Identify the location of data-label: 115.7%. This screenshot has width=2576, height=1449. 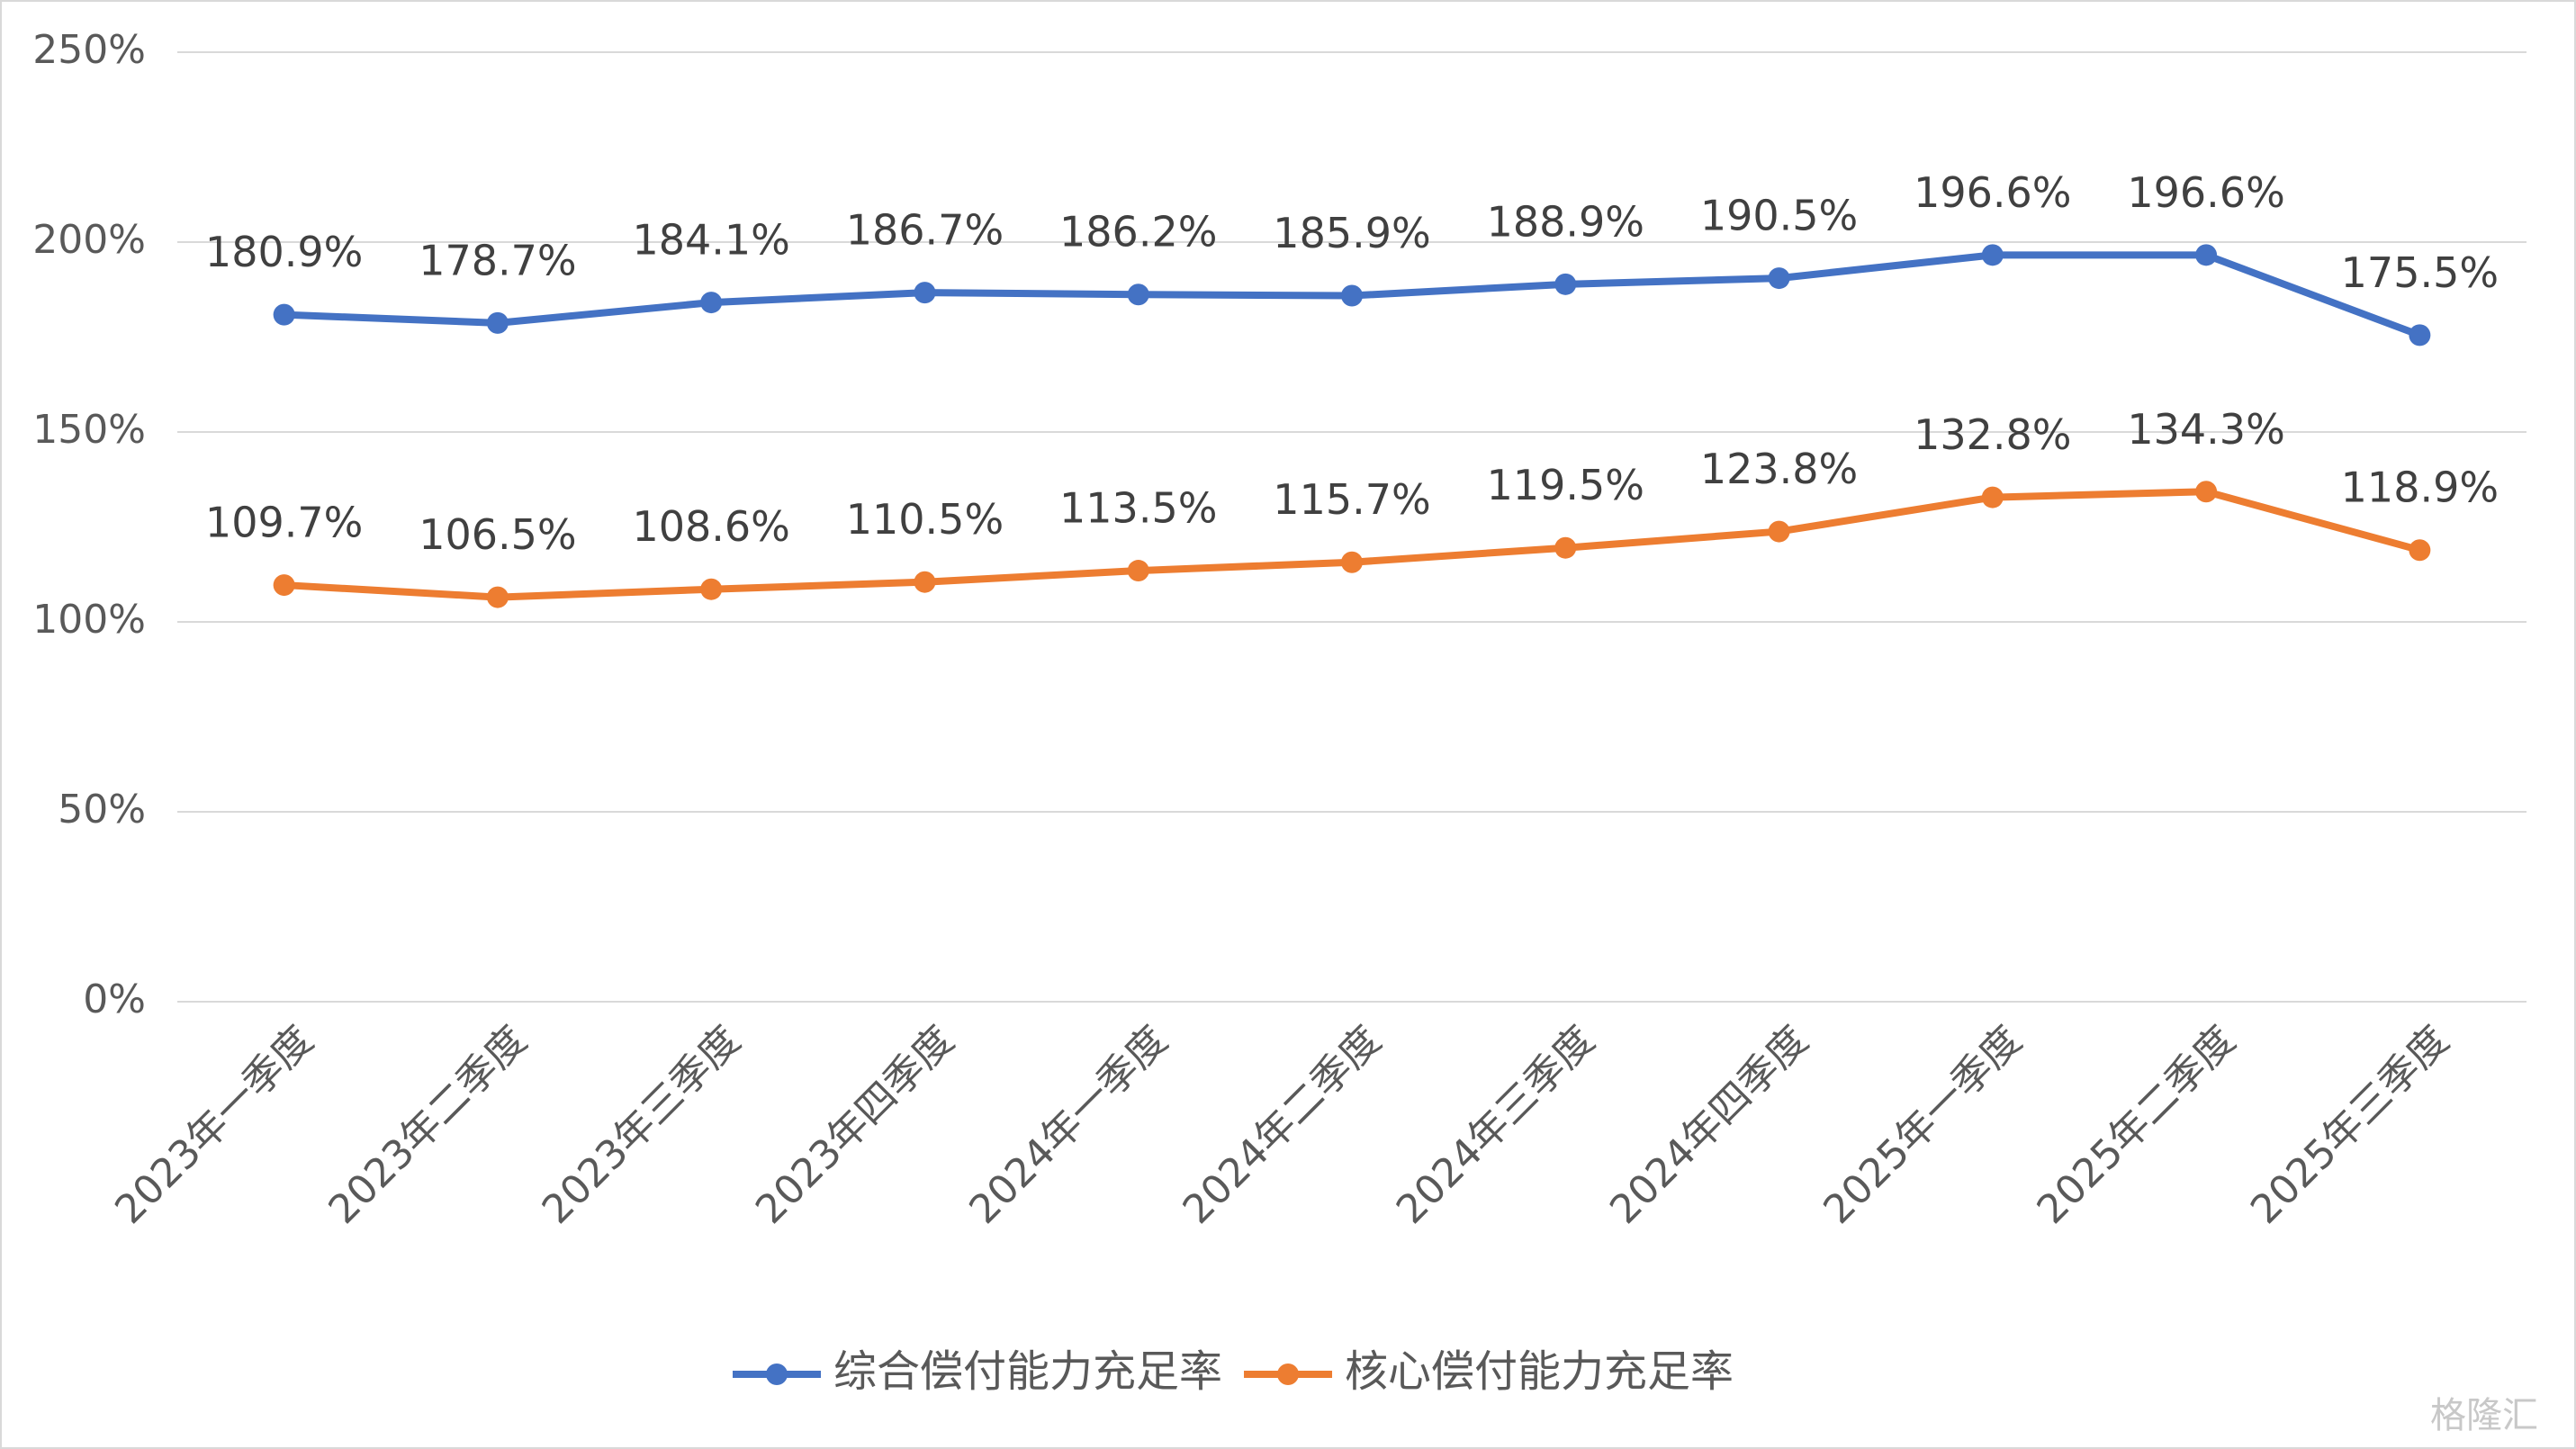
(1351, 499).